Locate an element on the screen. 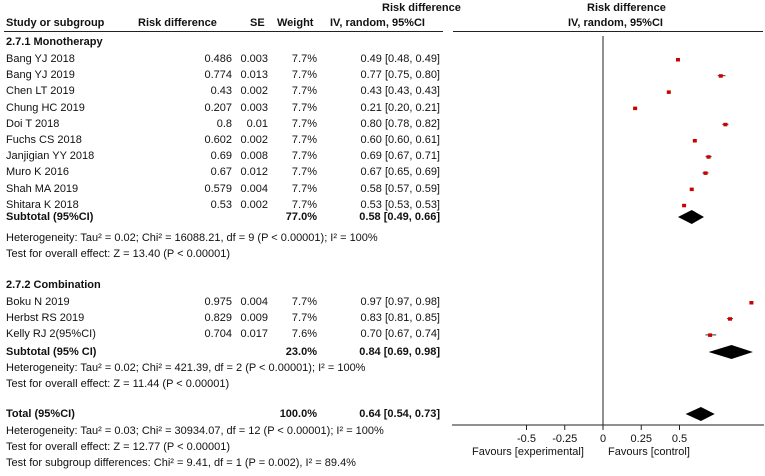  subtotal-label-monotherapy: Subtotal (95%CI) is located at coordinates (50, 217).